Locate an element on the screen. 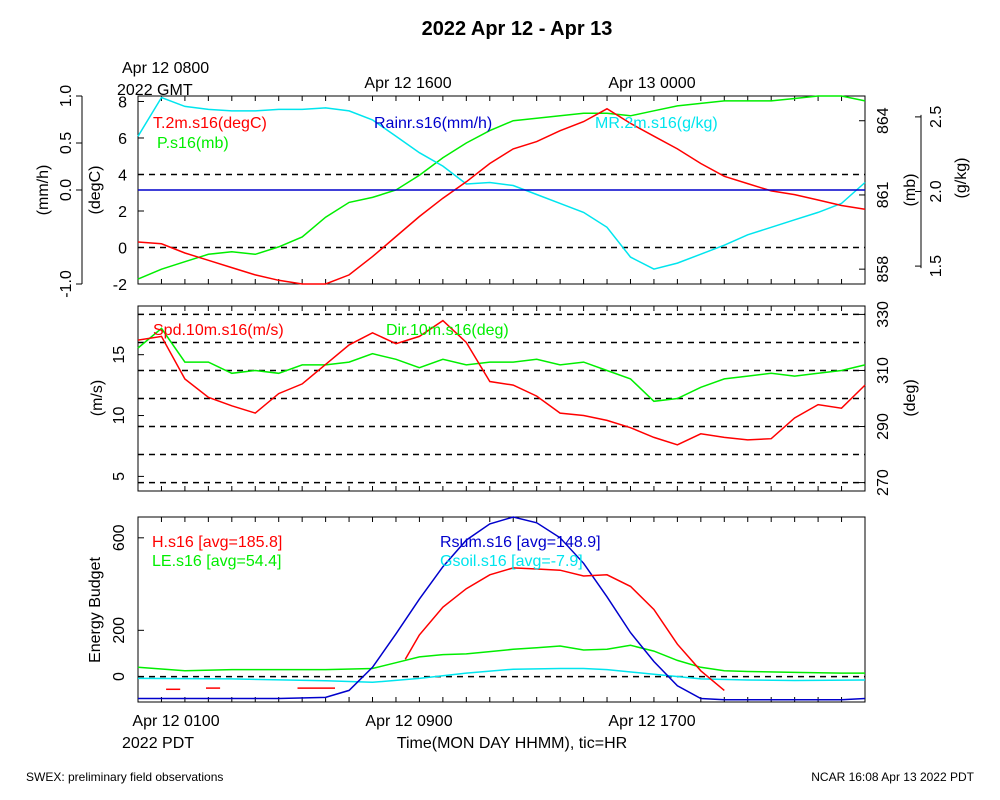  legend-wind-direction: Dir.10m.s16(deg) is located at coordinates (447, 330).